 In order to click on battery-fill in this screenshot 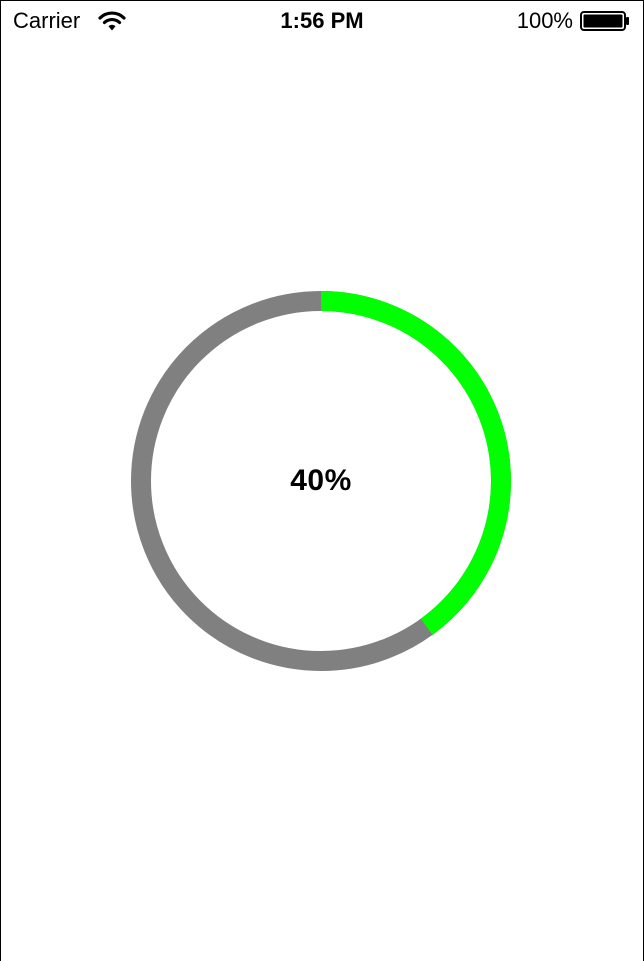, I will do `click(603, 21)`.